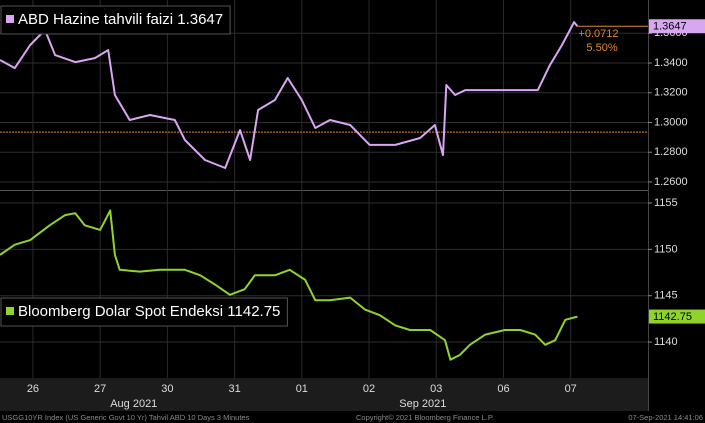 The width and height of the screenshot is (705, 423). What do you see at coordinates (100, 389) in the screenshot?
I see `x-tick-label: 27` at bounding box center [100, 389].